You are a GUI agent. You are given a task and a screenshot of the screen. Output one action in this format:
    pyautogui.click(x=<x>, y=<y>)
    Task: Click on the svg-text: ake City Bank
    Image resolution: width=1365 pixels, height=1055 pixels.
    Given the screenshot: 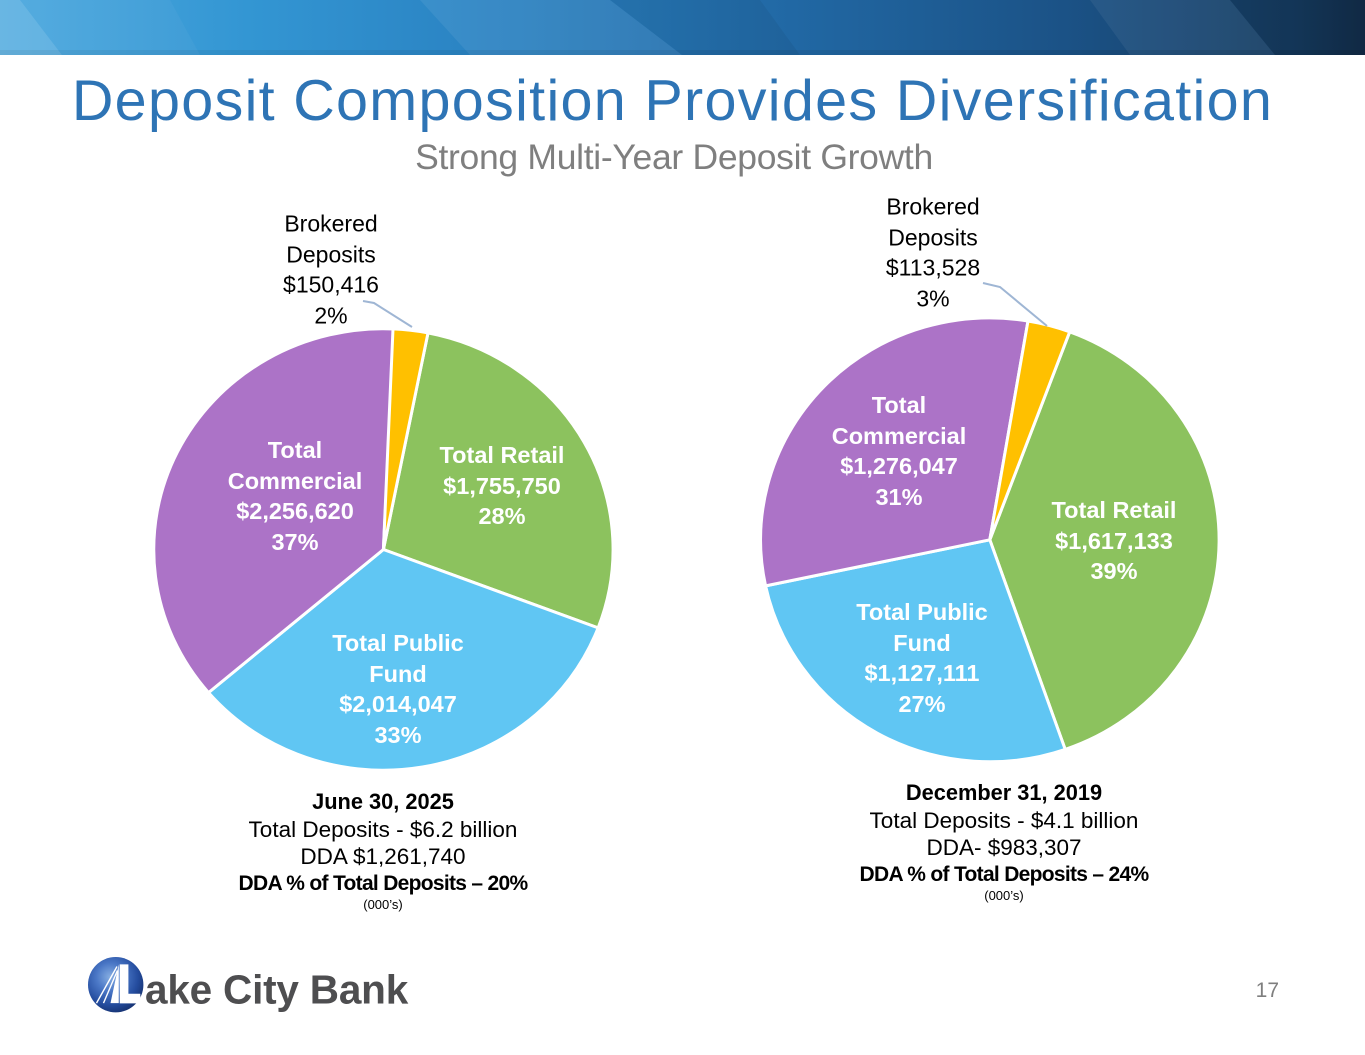 What is the action you would take?
    pyautogui.click(x=277, y=989)
    